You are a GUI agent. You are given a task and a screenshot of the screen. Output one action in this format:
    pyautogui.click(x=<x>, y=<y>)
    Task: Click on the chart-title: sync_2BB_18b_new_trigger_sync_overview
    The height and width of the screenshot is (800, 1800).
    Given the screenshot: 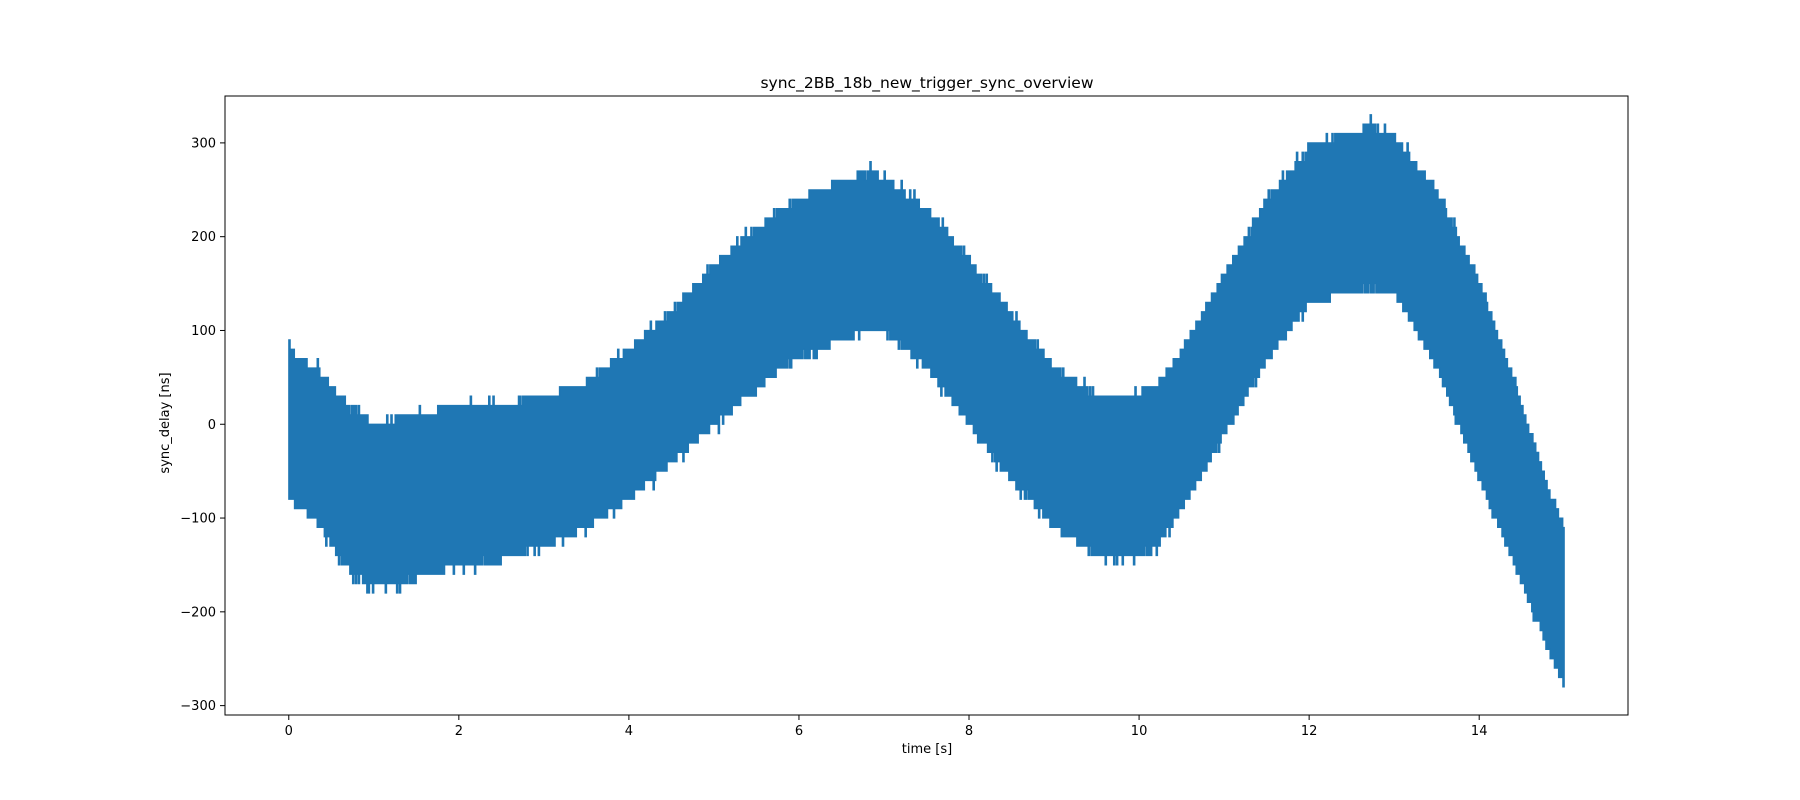 What is the action you would take?
    pyautogui.click(x=926, y=83)
    